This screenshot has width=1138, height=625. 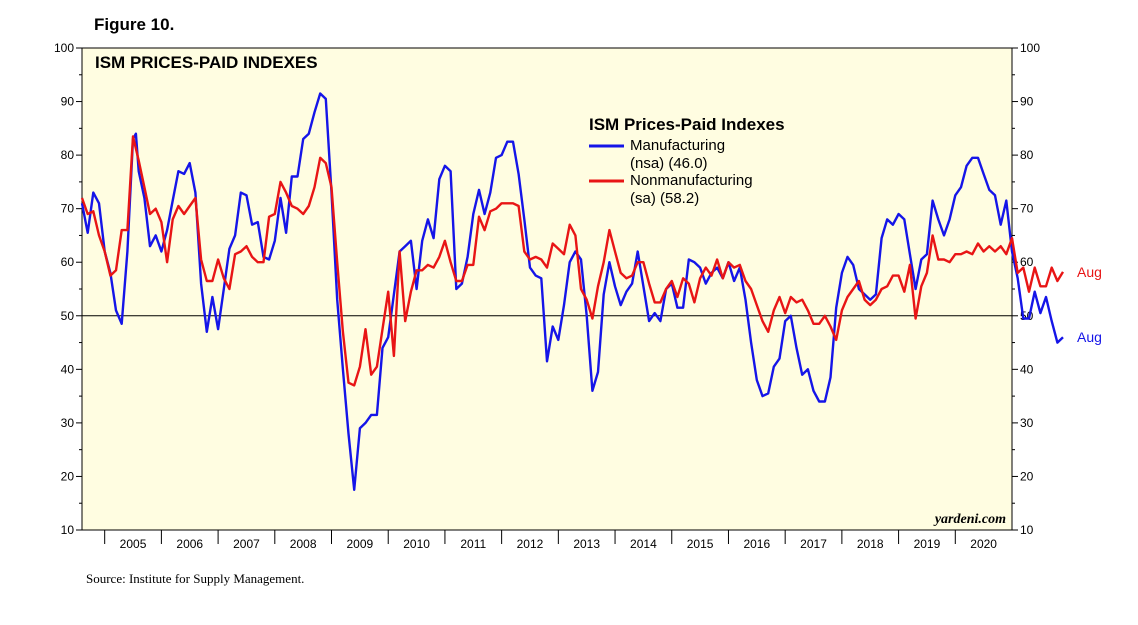 I want to click on x-tick-label: 2015, so click(x=700, y=544).